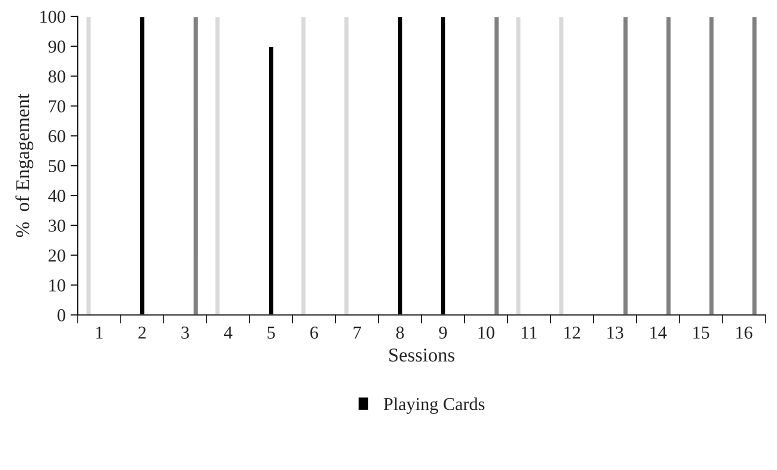 The image size is (777, 470). Describe the element at coordinates (57, 106) in the screenshot. I see `y-tick-label: 70` at that location.